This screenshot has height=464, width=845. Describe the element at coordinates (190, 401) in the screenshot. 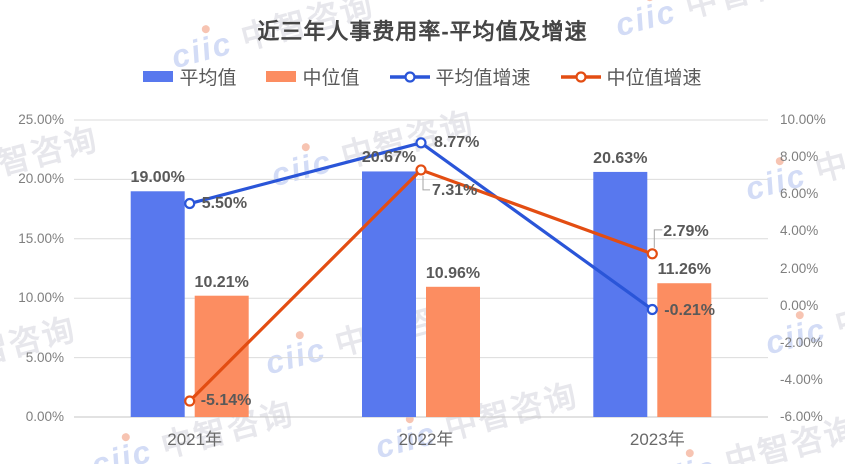

I see `median-growth-point-2021年` at that location.